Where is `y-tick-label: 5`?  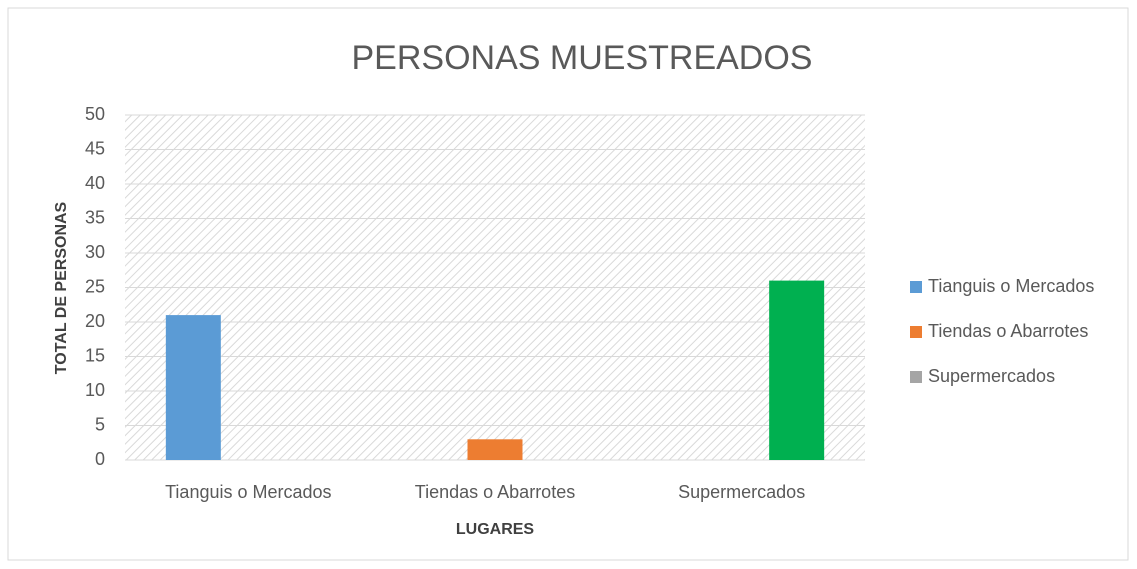
y-tick-label: 5 is located at coordinates (100, 424).